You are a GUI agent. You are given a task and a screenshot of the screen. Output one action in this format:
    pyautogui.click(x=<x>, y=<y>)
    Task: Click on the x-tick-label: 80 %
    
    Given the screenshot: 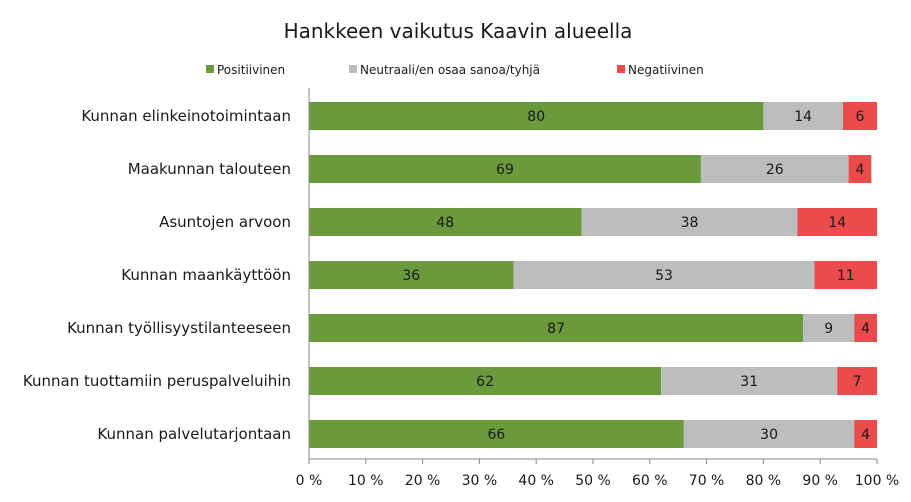 What is the action you would take?
    pyautogui.click(x=764, y=481)
    